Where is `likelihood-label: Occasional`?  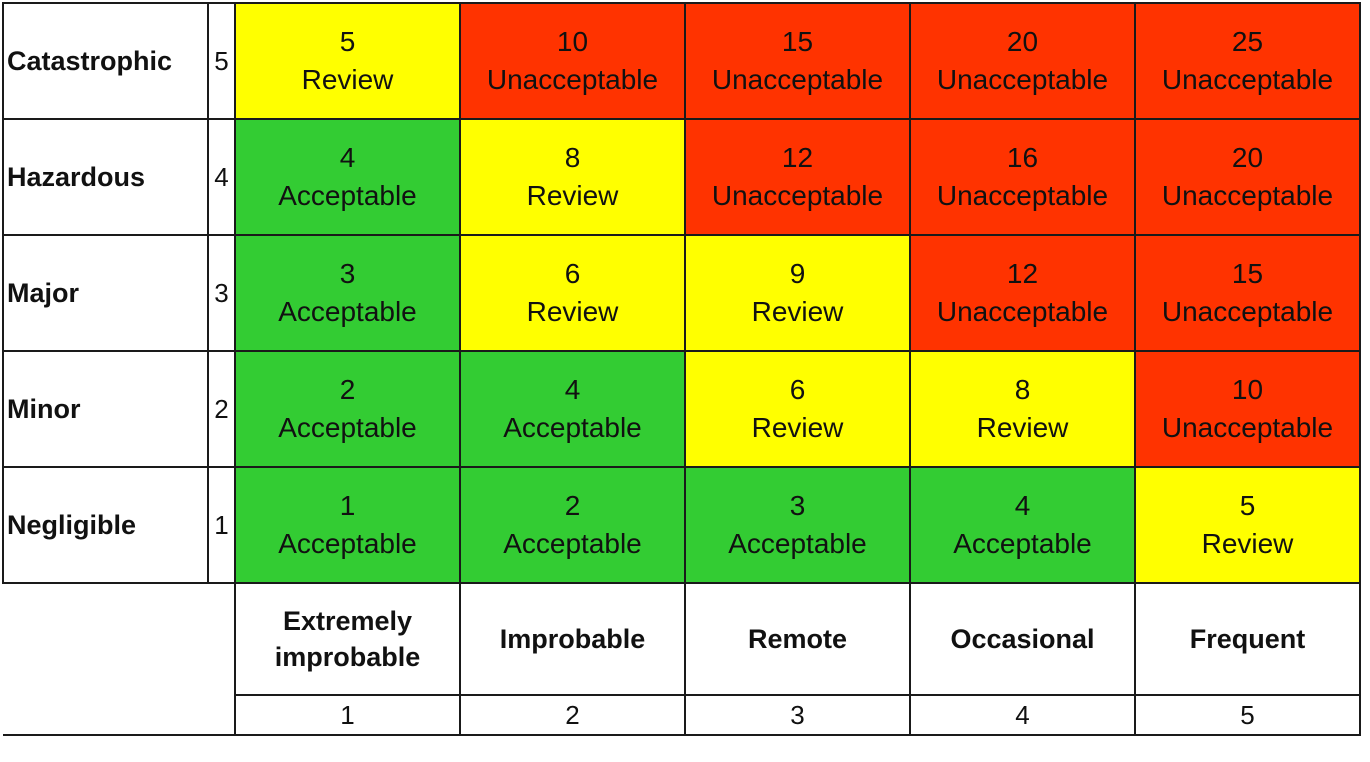
likelihood-label: Occasional is located at coordinates (1022, 639).